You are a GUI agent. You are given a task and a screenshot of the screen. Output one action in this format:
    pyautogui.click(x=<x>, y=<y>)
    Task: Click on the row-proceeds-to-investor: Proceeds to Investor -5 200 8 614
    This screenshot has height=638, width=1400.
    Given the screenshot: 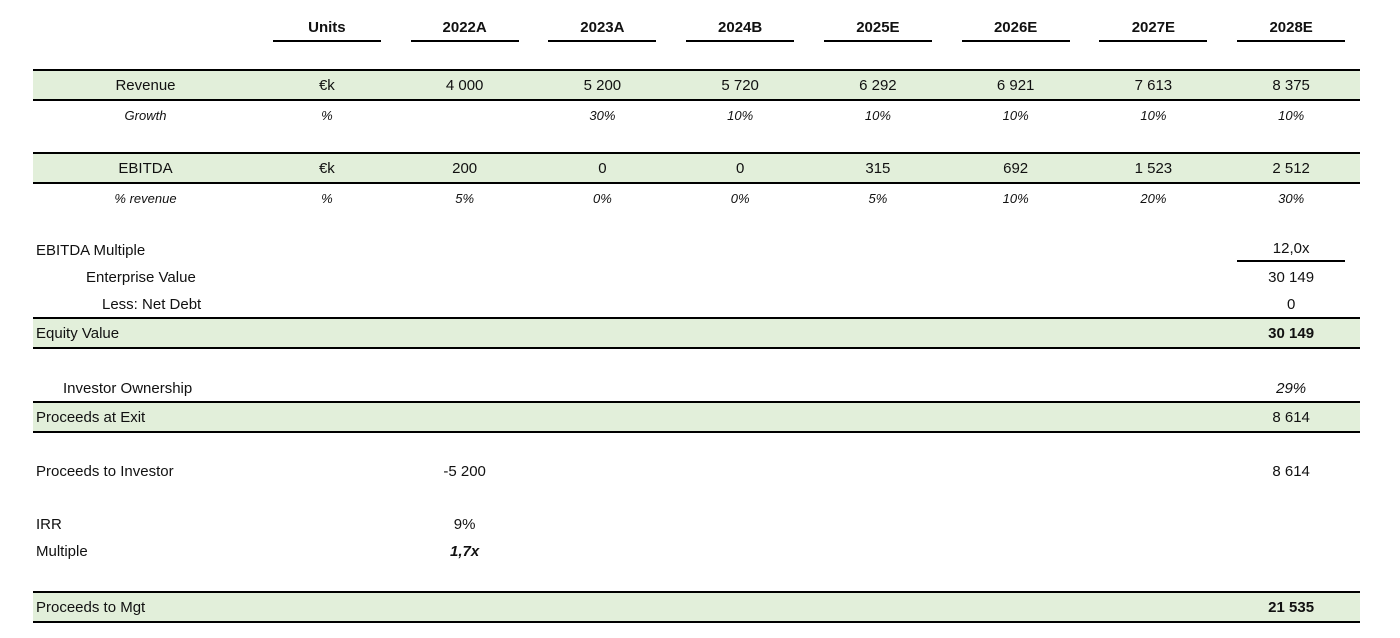 What is the action you would take?
    pyautogui.click(x=696, y=471)
    